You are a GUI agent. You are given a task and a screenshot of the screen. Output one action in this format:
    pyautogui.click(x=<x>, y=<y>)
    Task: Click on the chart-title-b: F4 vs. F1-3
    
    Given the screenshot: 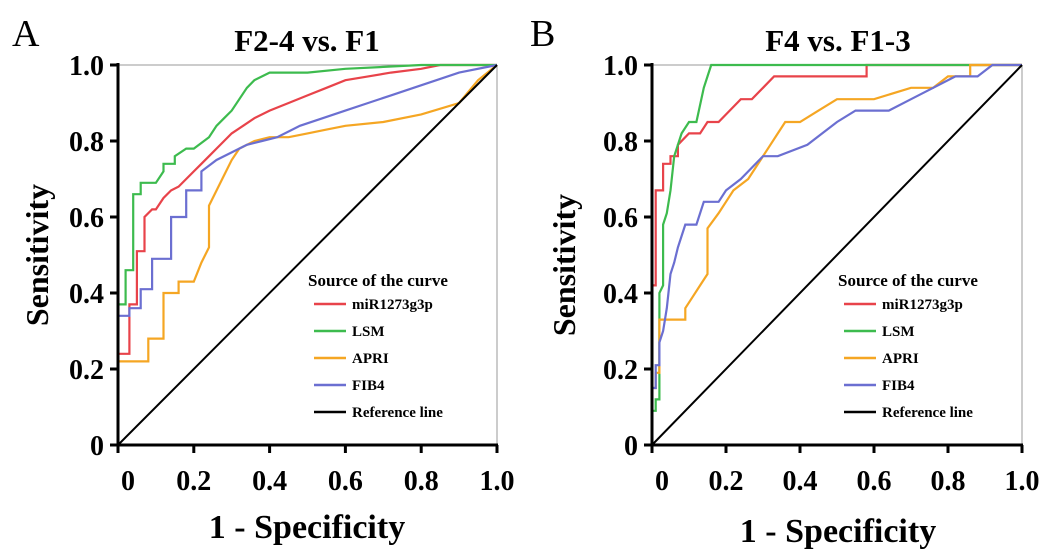 What is the action you would take?
    pyautogui.click(x=838, y=40)
    